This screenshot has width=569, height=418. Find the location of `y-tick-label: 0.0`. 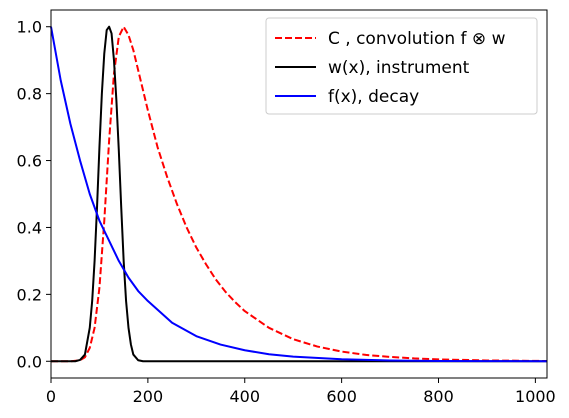

y-tick-label: 0.0 is located at coordinates (29, 361).